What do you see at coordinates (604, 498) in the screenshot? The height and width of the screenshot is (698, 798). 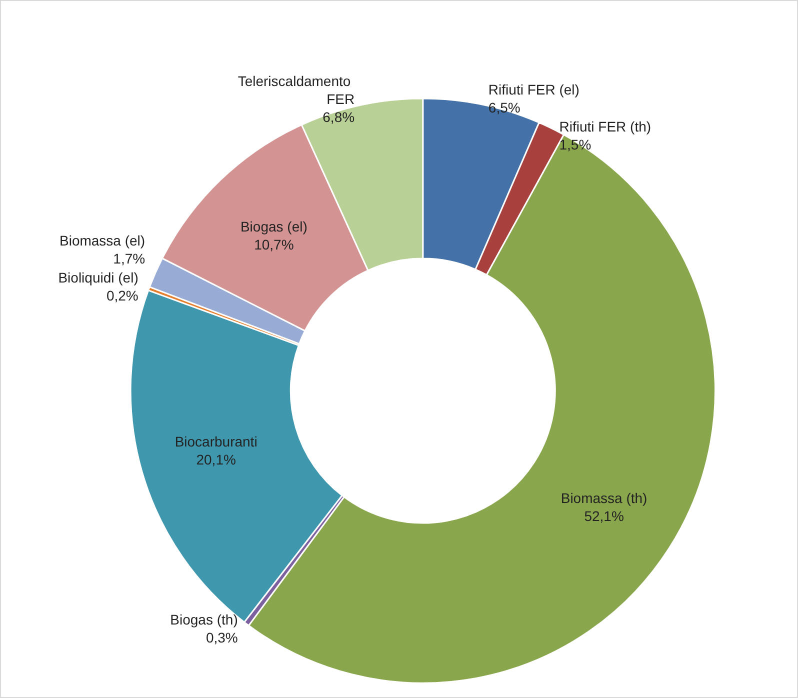 I see `slice-label: Biomassa (th)` at bounding box center [604, 498].